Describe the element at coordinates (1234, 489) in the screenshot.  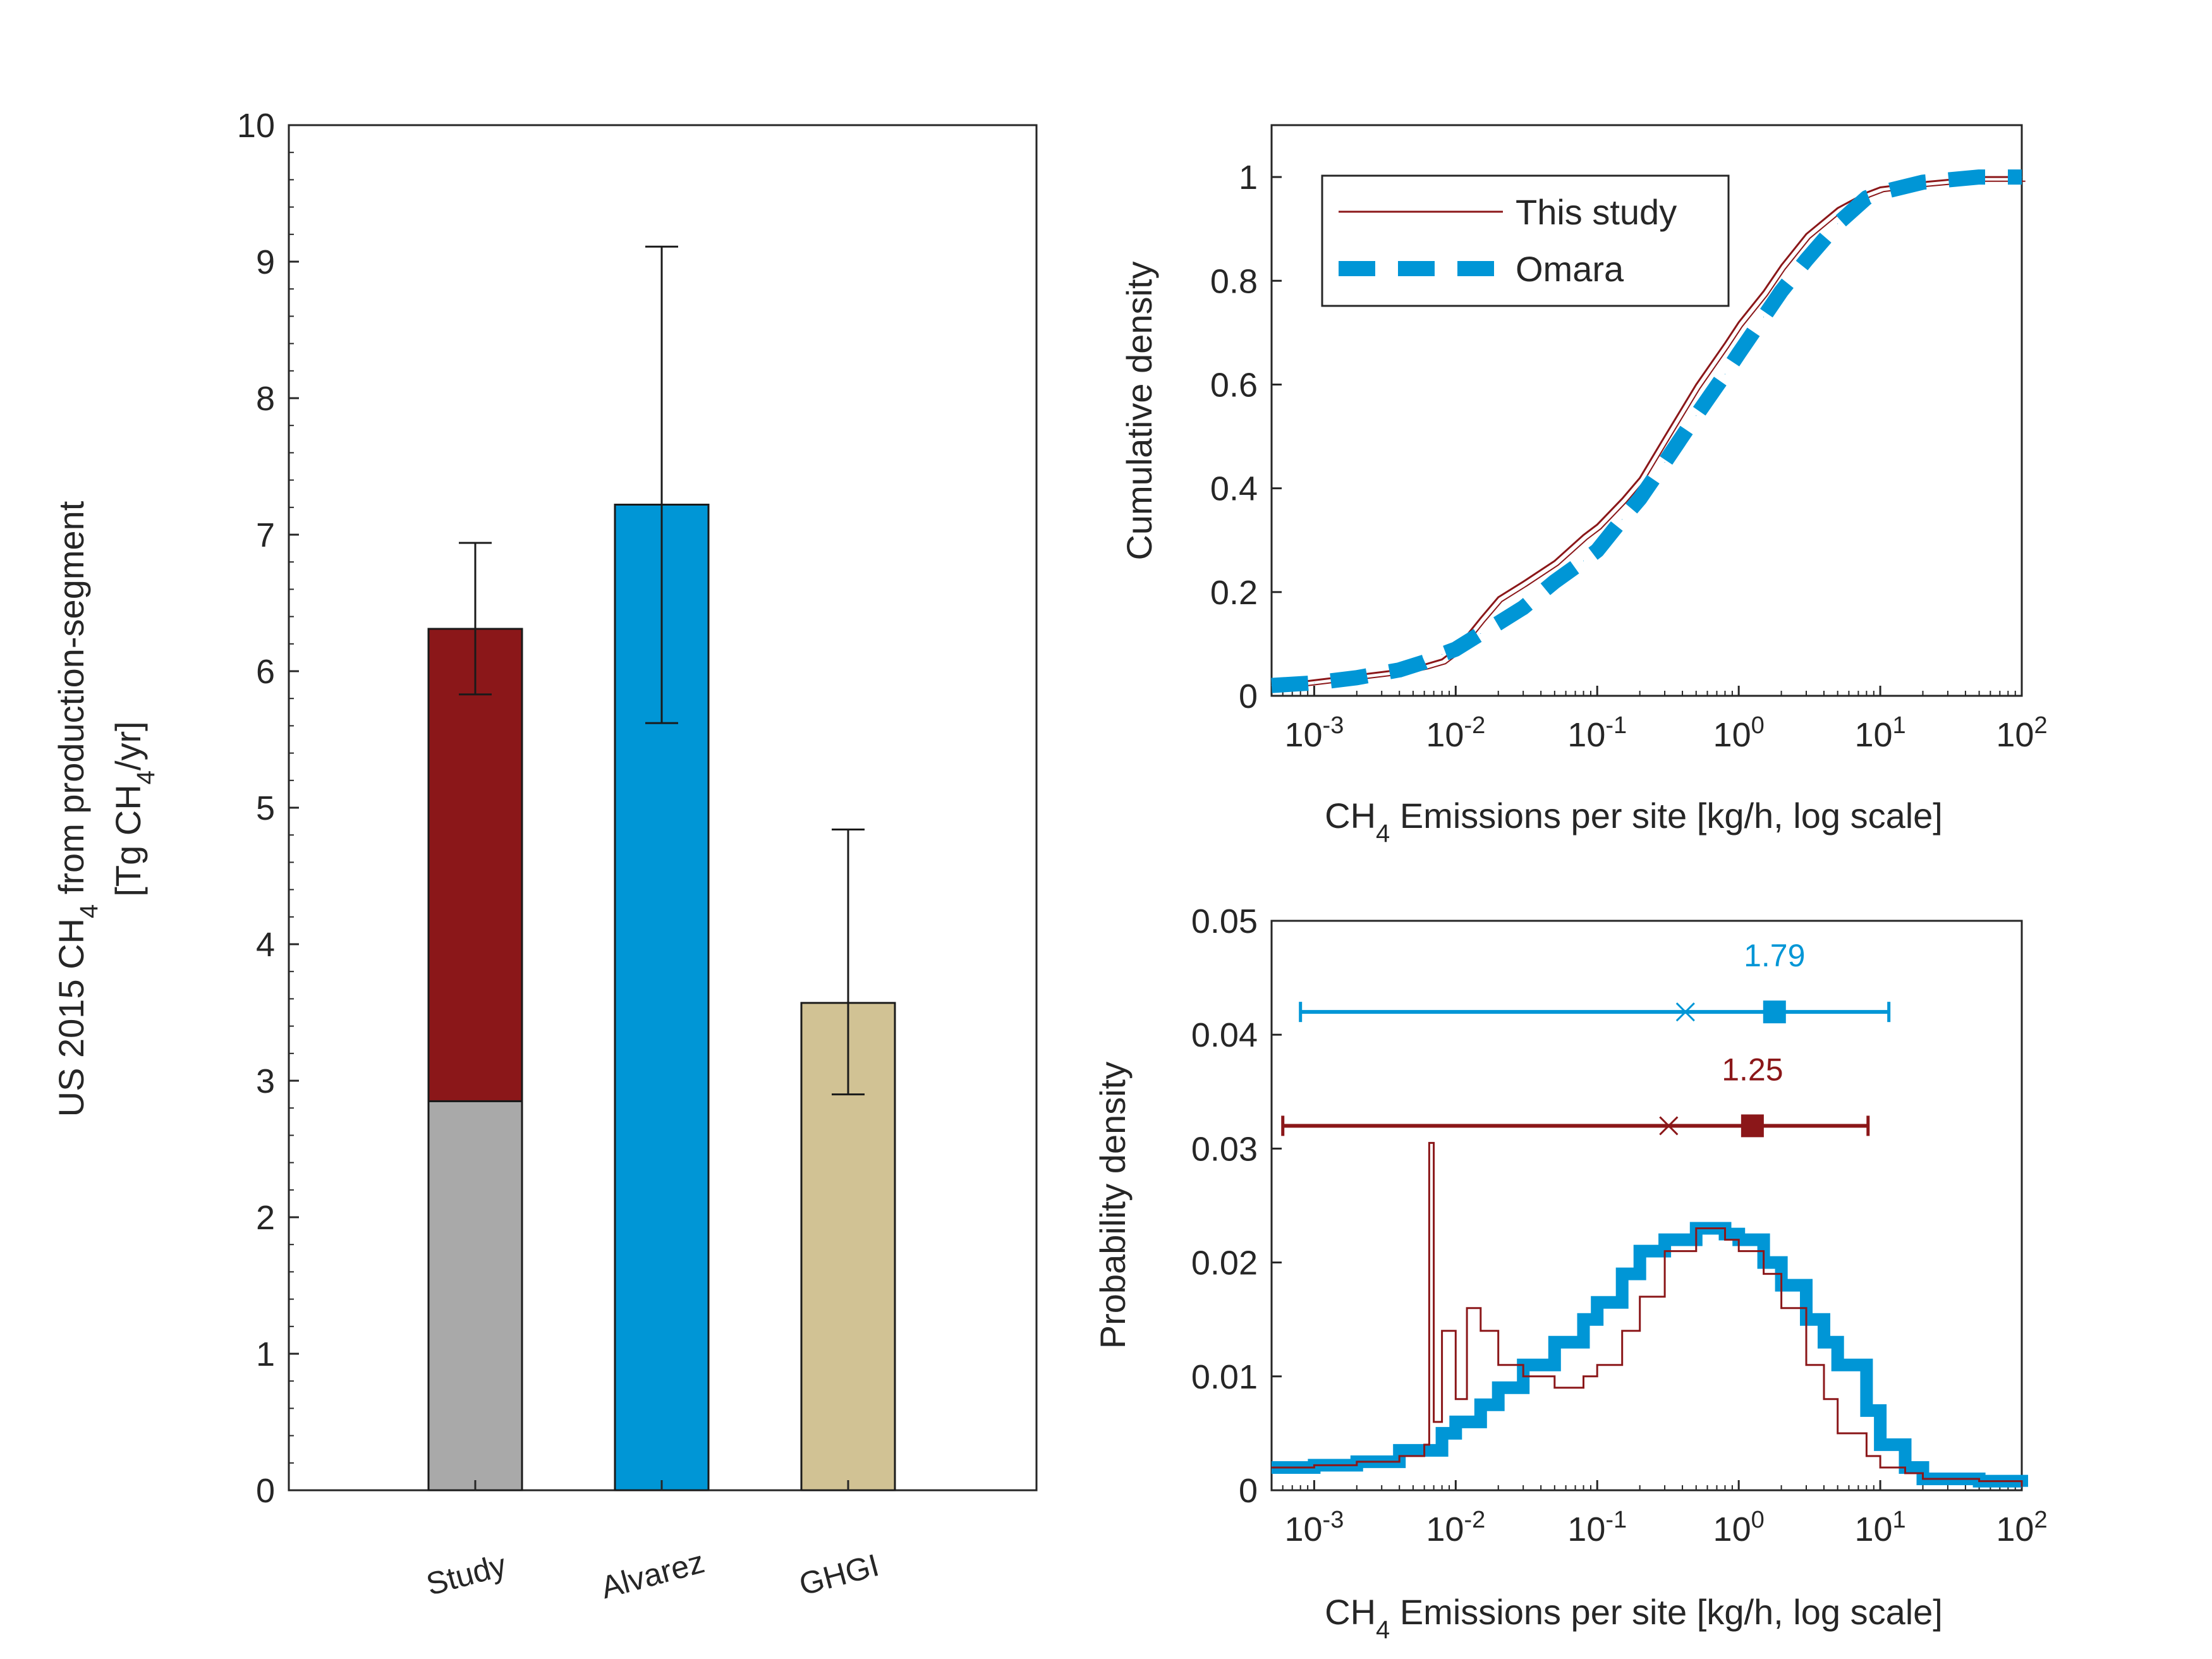
I see `y-tick-label: 0.4` at that location.